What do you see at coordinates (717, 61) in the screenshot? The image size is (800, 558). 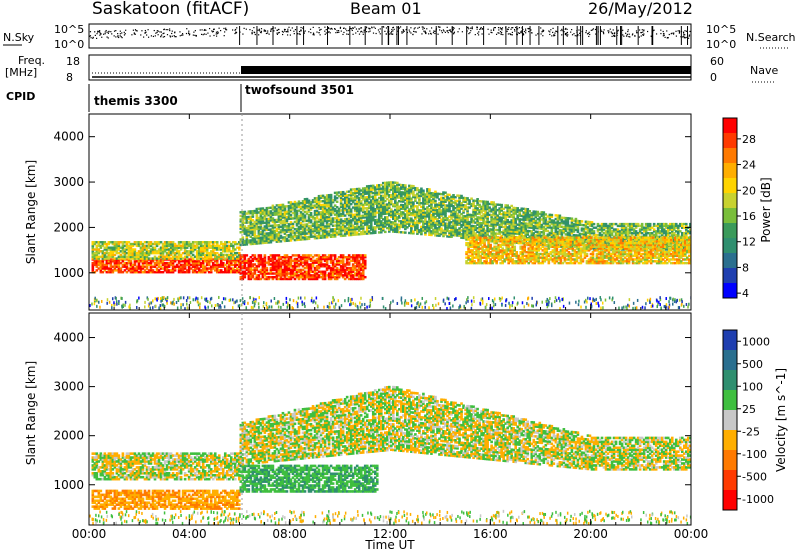 I see `nave-tick-top: 60` at bounding box center [717, 61].